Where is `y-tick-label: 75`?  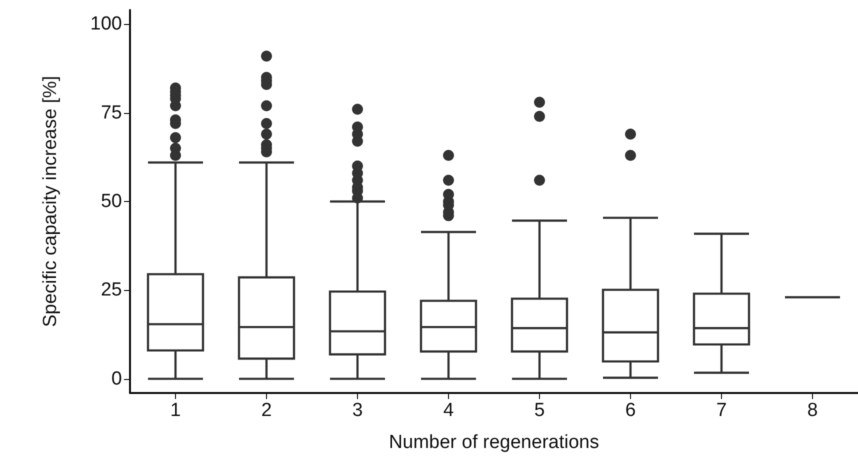
y-tick-label: 75 is located at coordinates (111, 113).